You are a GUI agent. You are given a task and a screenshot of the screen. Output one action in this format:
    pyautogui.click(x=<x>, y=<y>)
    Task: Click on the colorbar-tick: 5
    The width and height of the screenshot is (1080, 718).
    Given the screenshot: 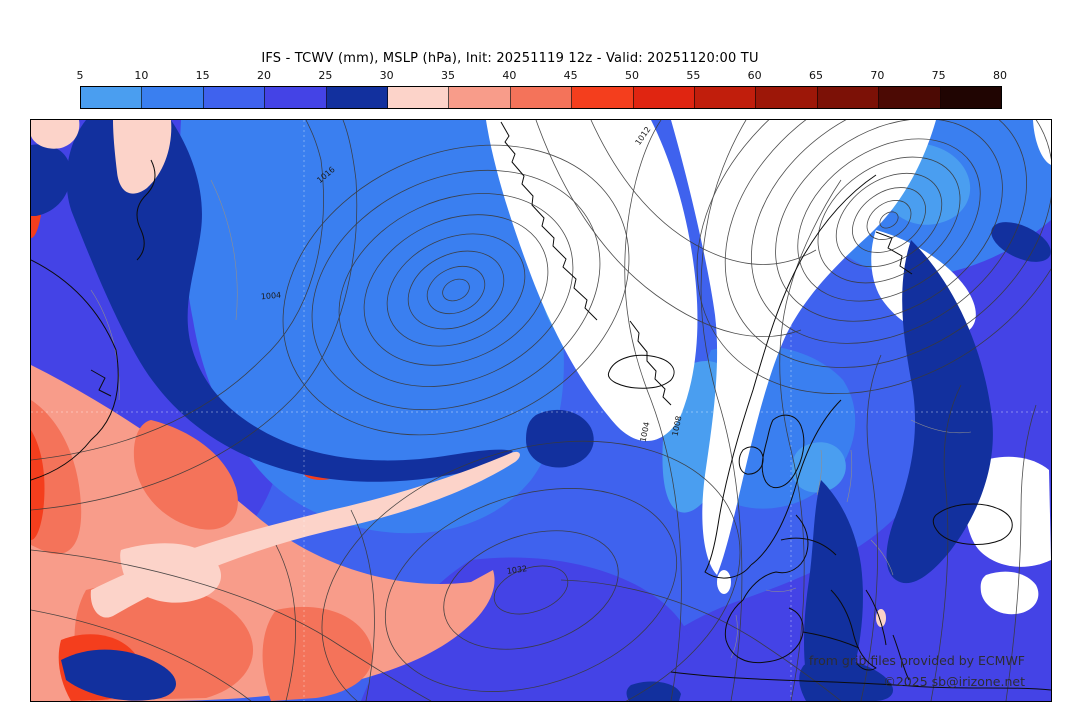 What is the action you would take?
    pyautogui.click(x=80, y=75)
    